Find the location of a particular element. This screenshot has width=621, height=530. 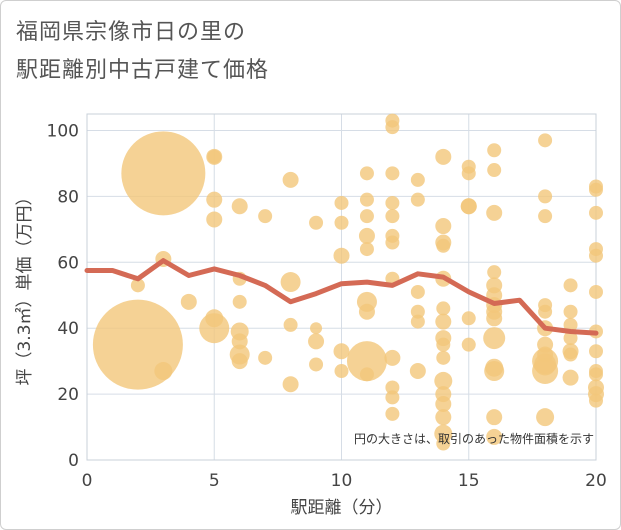

y-tick-label-4: 80 is located at coordinates (68, 197).